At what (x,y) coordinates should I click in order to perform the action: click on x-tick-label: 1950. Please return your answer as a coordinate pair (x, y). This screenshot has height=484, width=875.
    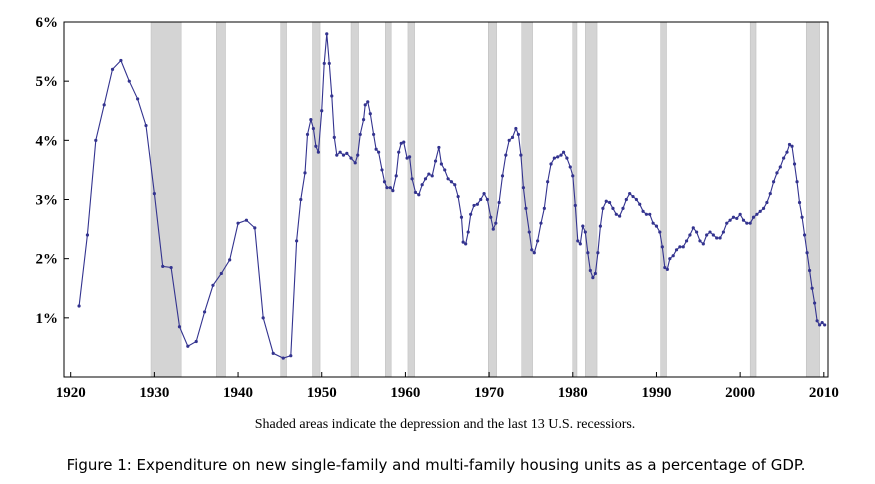
    Looking at the image, I should click on (322, 393).